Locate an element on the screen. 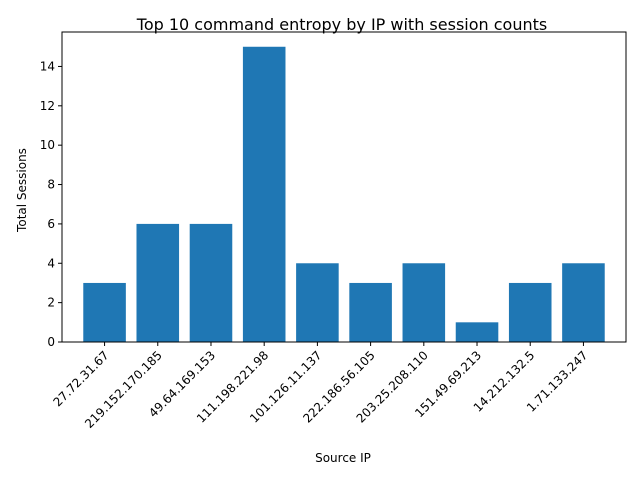 This screenshot has width=640, height=484. bar-219.152.170.185 is located at coordinates (158, 282).